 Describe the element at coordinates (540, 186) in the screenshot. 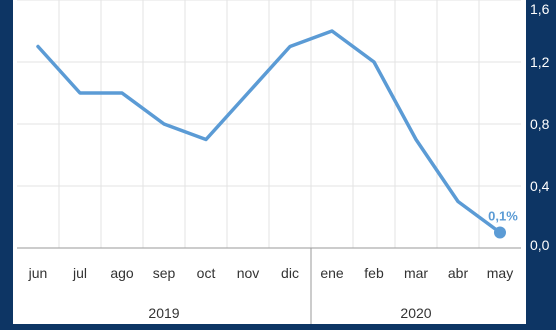

I see `y-tick-label: 0,4` at that location.